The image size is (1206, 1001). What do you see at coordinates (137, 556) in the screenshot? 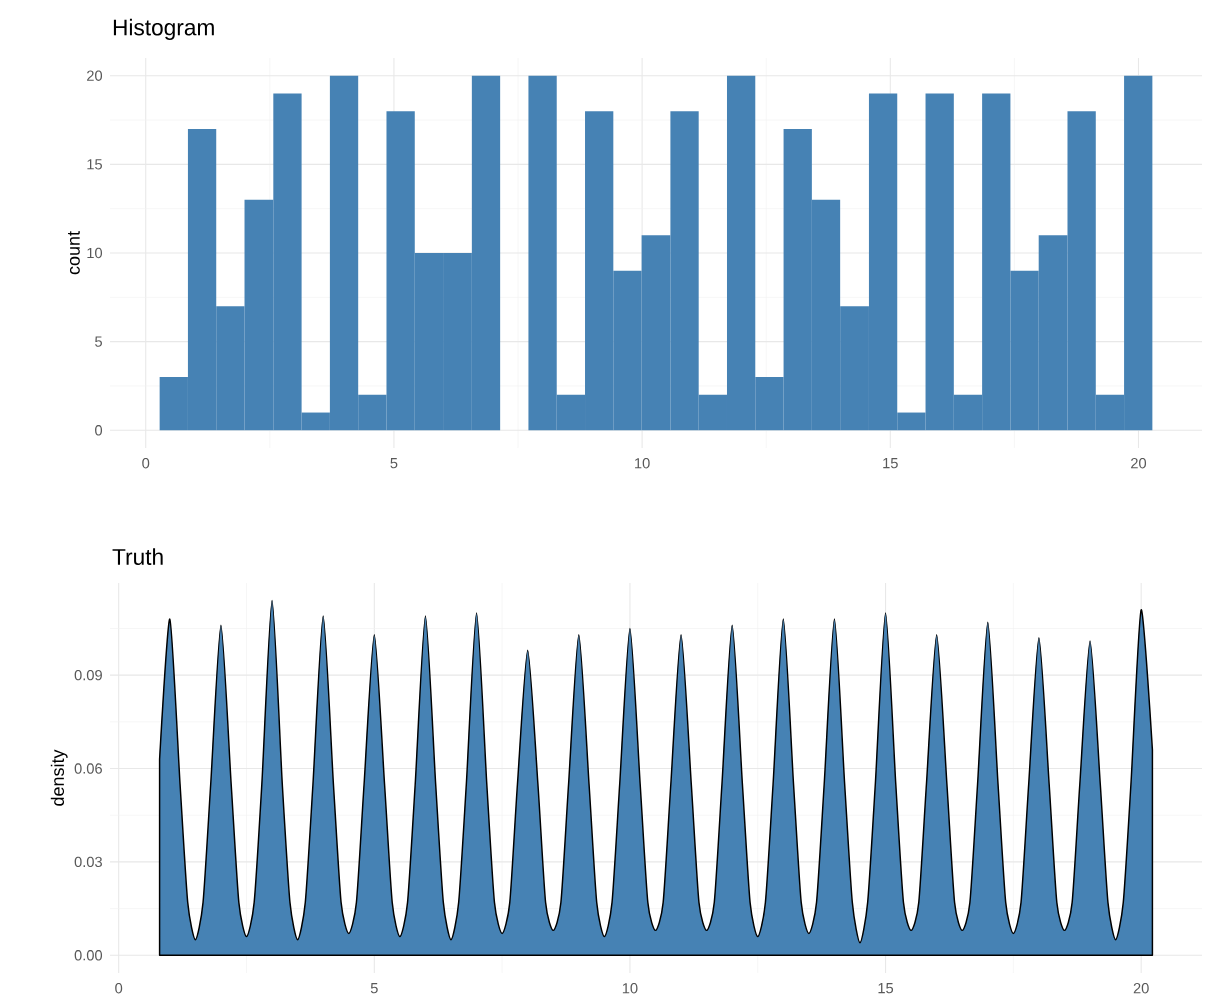
I see `chart-title: Truth` at bounding box center [137, 556].